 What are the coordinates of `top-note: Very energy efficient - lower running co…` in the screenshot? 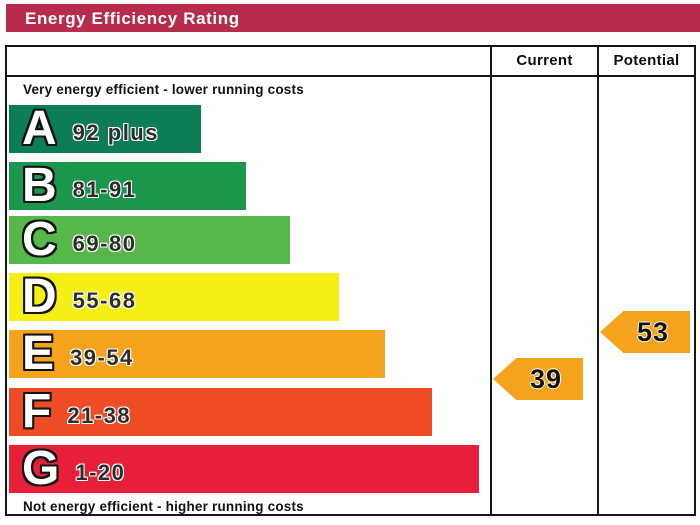 It's located at (163, 89).